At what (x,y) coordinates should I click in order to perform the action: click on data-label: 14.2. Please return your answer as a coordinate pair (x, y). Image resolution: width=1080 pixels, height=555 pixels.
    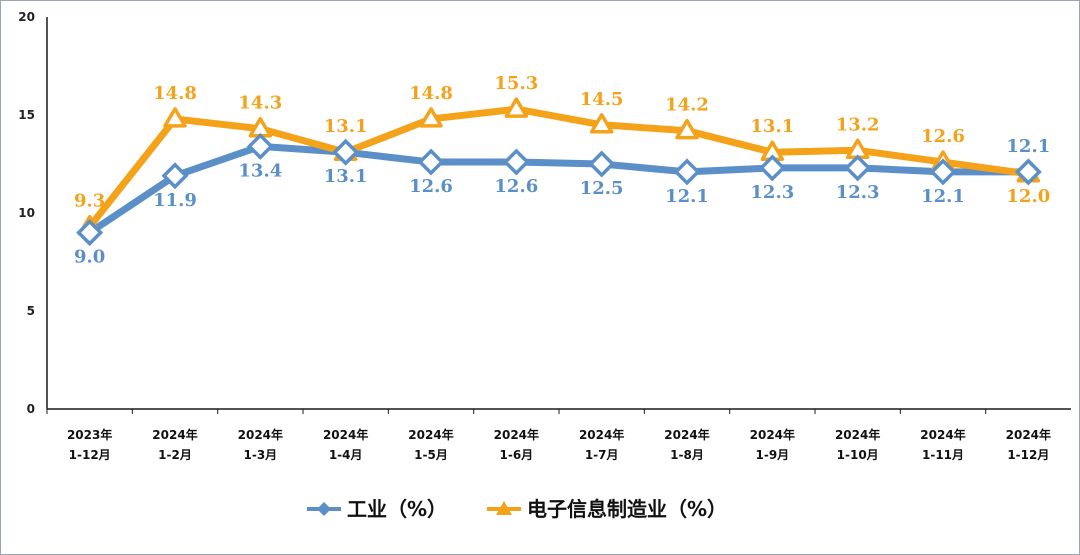
    Looking at the image, I should click on (687, 105).